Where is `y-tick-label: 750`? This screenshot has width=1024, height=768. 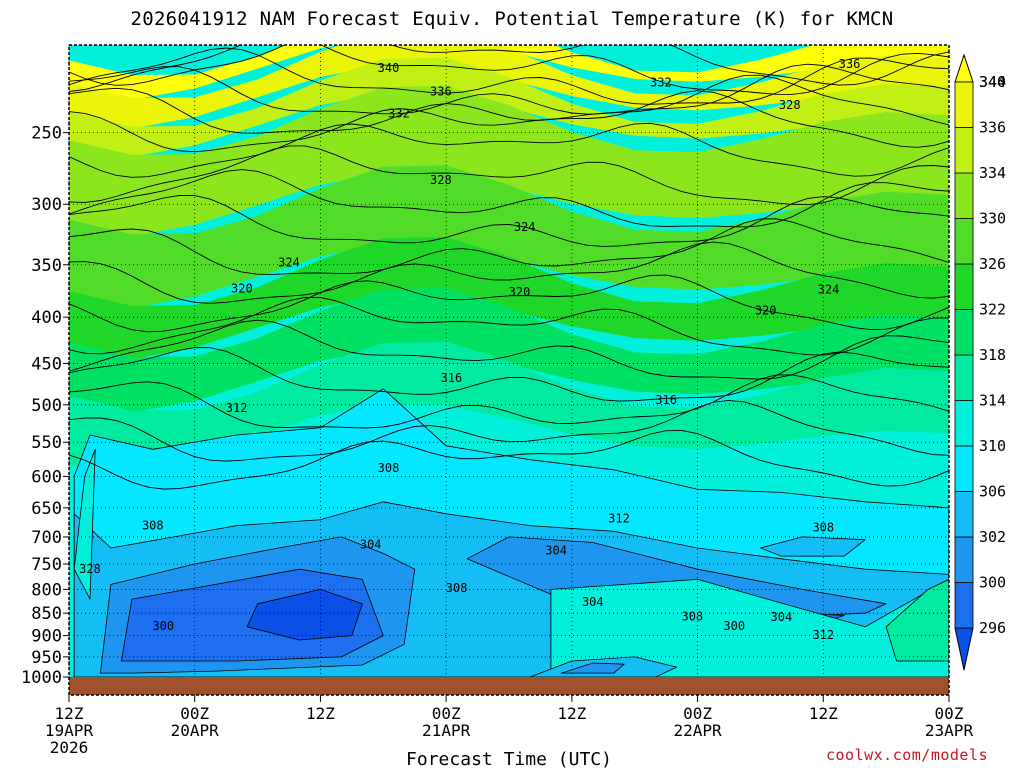 y-tick-label: 750 is located at coordinates (46, 565).